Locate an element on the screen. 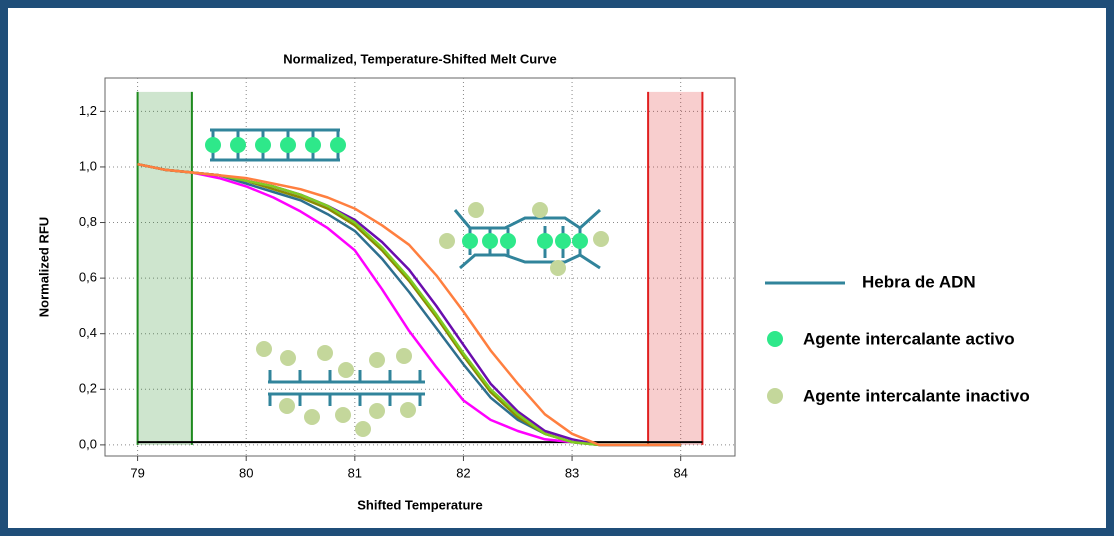  x-tick-label: 83 is located at coordinates (572, 472).